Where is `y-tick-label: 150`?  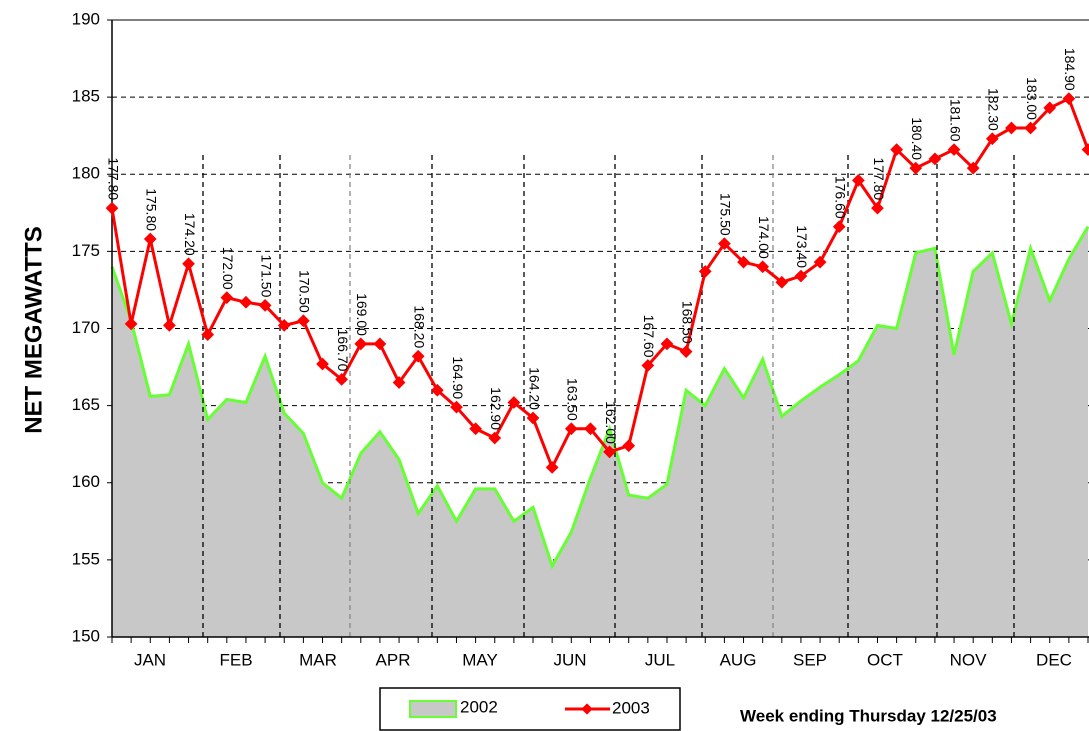
y-tick-label: 150 is located at coordinates (86, 635).